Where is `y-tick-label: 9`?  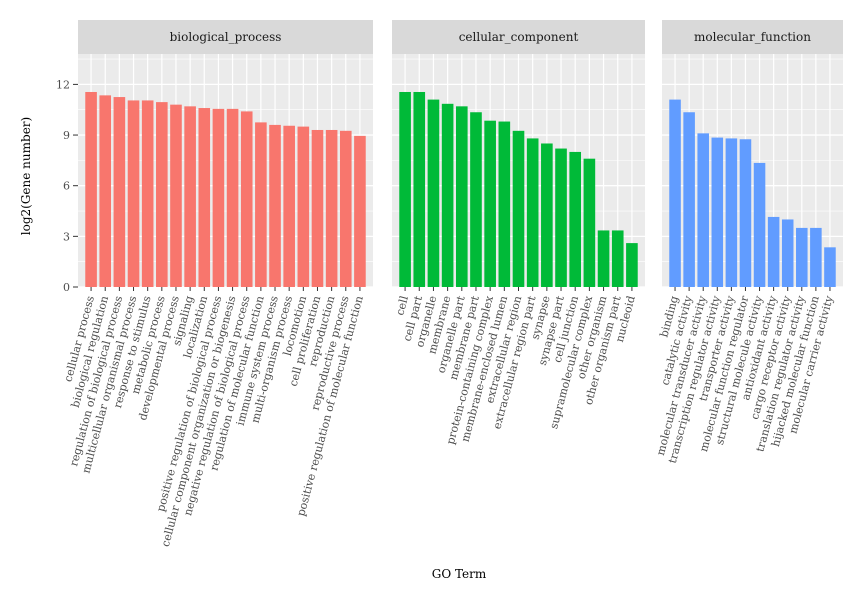 y-tick-label: 9 is located at coordinates (66, 135).